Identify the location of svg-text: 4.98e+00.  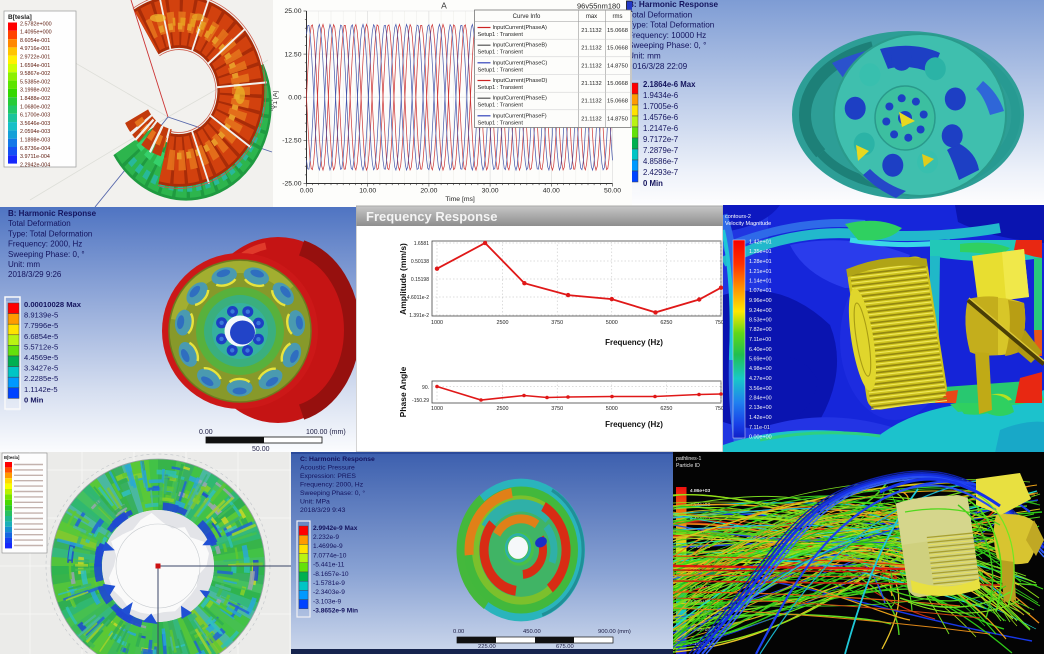
(760, 369).